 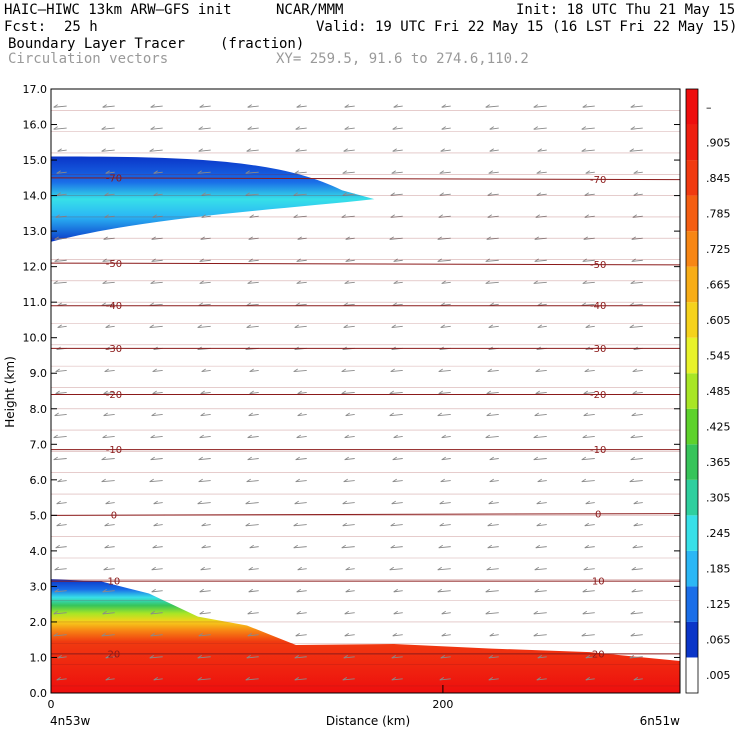 What do you see at coordinates (70, 721) in the screenshot?
I see `location-left: 4n53w` at bounding box center [70, 721].